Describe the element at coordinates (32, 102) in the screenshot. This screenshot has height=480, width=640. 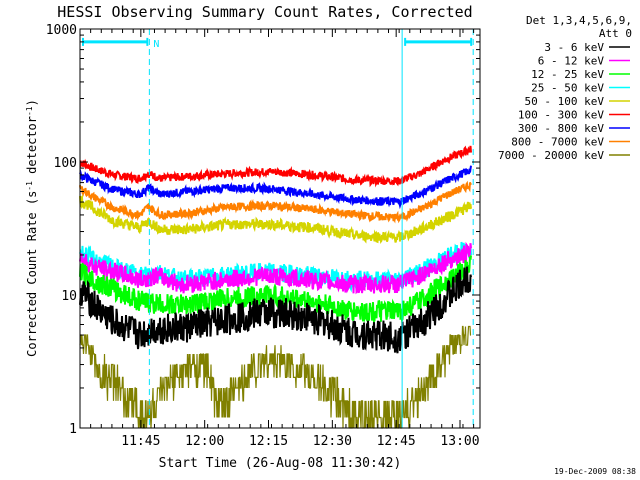
I see `y-axis-label-end: )` at that location.